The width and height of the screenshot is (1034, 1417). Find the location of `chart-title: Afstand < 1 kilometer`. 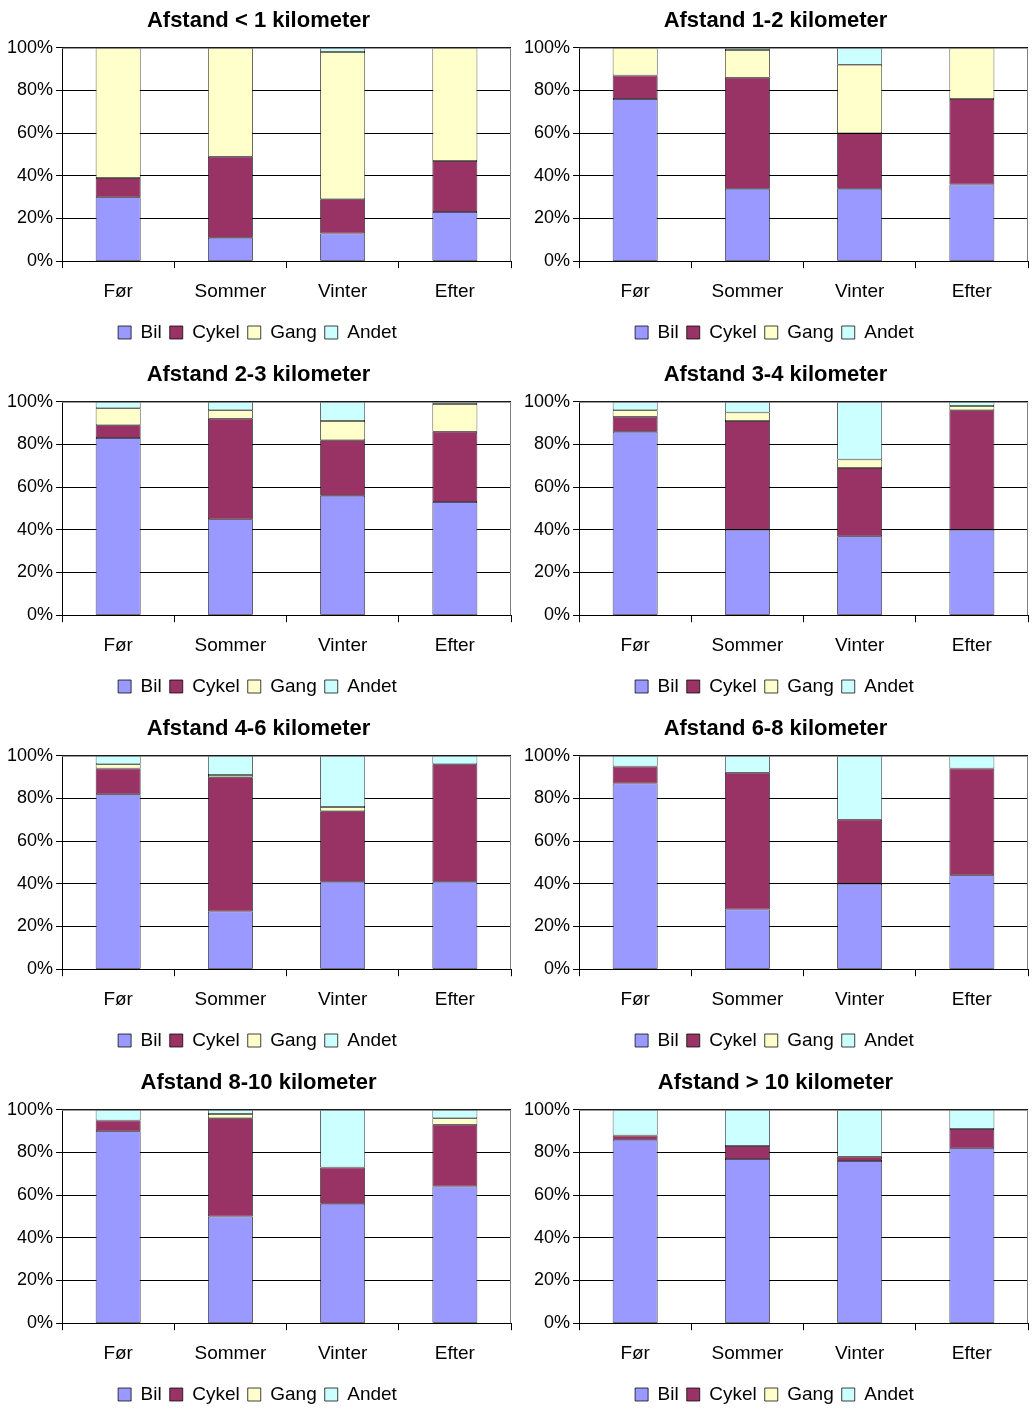

chart-title: Afstand < 1 kilometer is located at coordinates (258, 20).